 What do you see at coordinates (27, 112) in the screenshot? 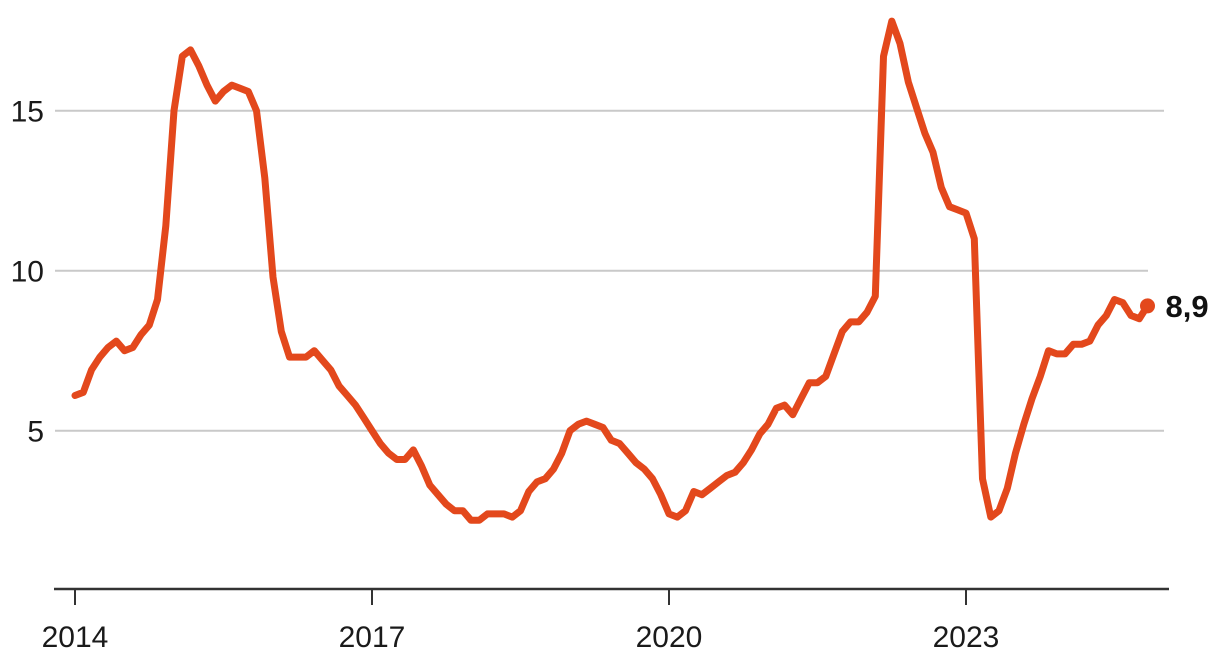
I see `y-tick-label-15: 15` at bounding box center [27, 112].